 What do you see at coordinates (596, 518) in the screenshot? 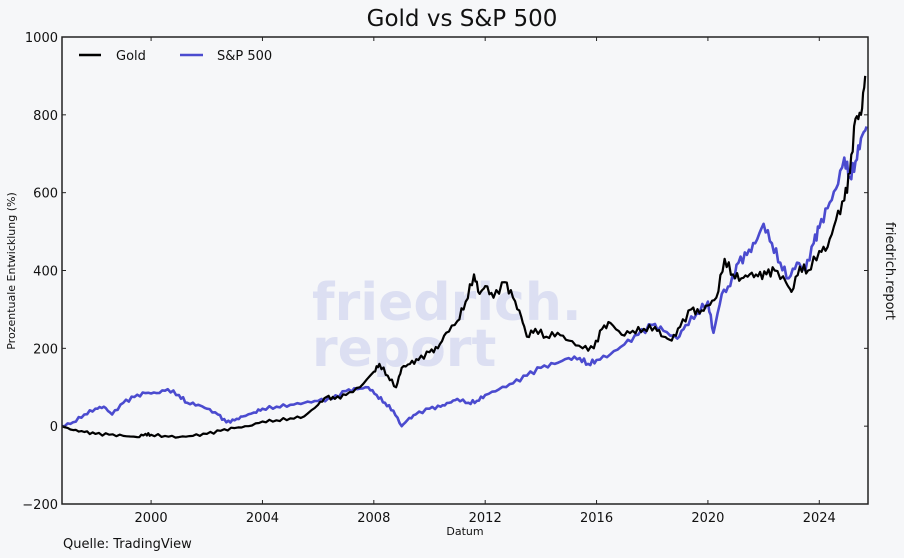
I see `x-tick-label: 2016` at bounding box center [596, 518].